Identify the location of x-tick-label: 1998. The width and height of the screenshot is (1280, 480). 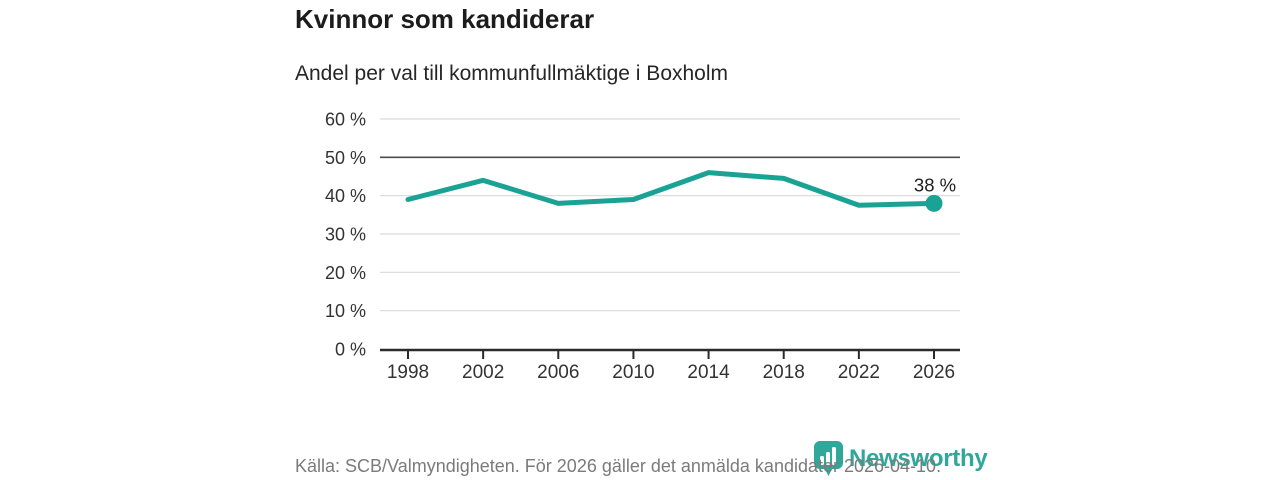
(408, 372).